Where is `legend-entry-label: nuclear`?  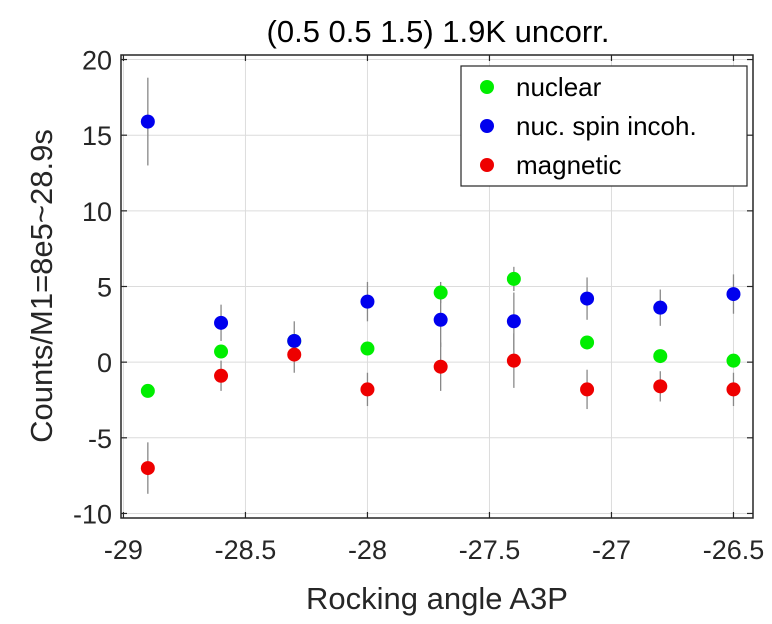 legend-entry-label: nuclear is located at coordinates (559, 87).